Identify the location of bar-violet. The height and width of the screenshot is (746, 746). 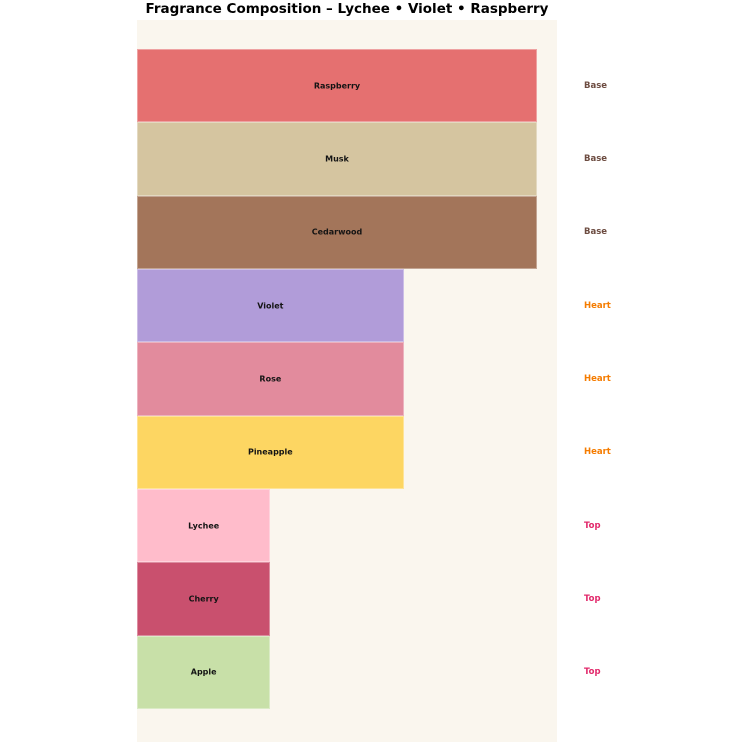
(270, 306).